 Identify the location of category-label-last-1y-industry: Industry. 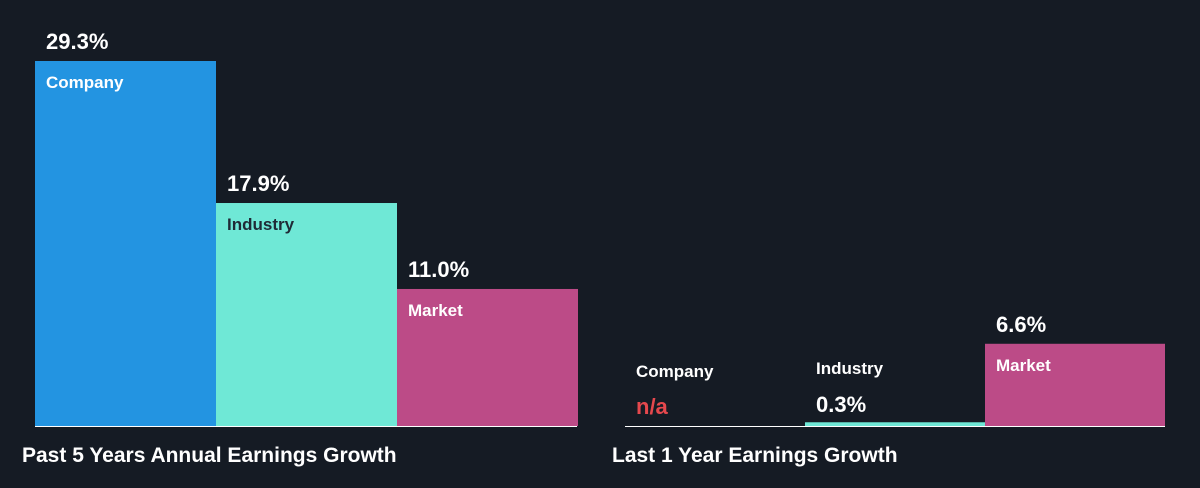
(850, 368).